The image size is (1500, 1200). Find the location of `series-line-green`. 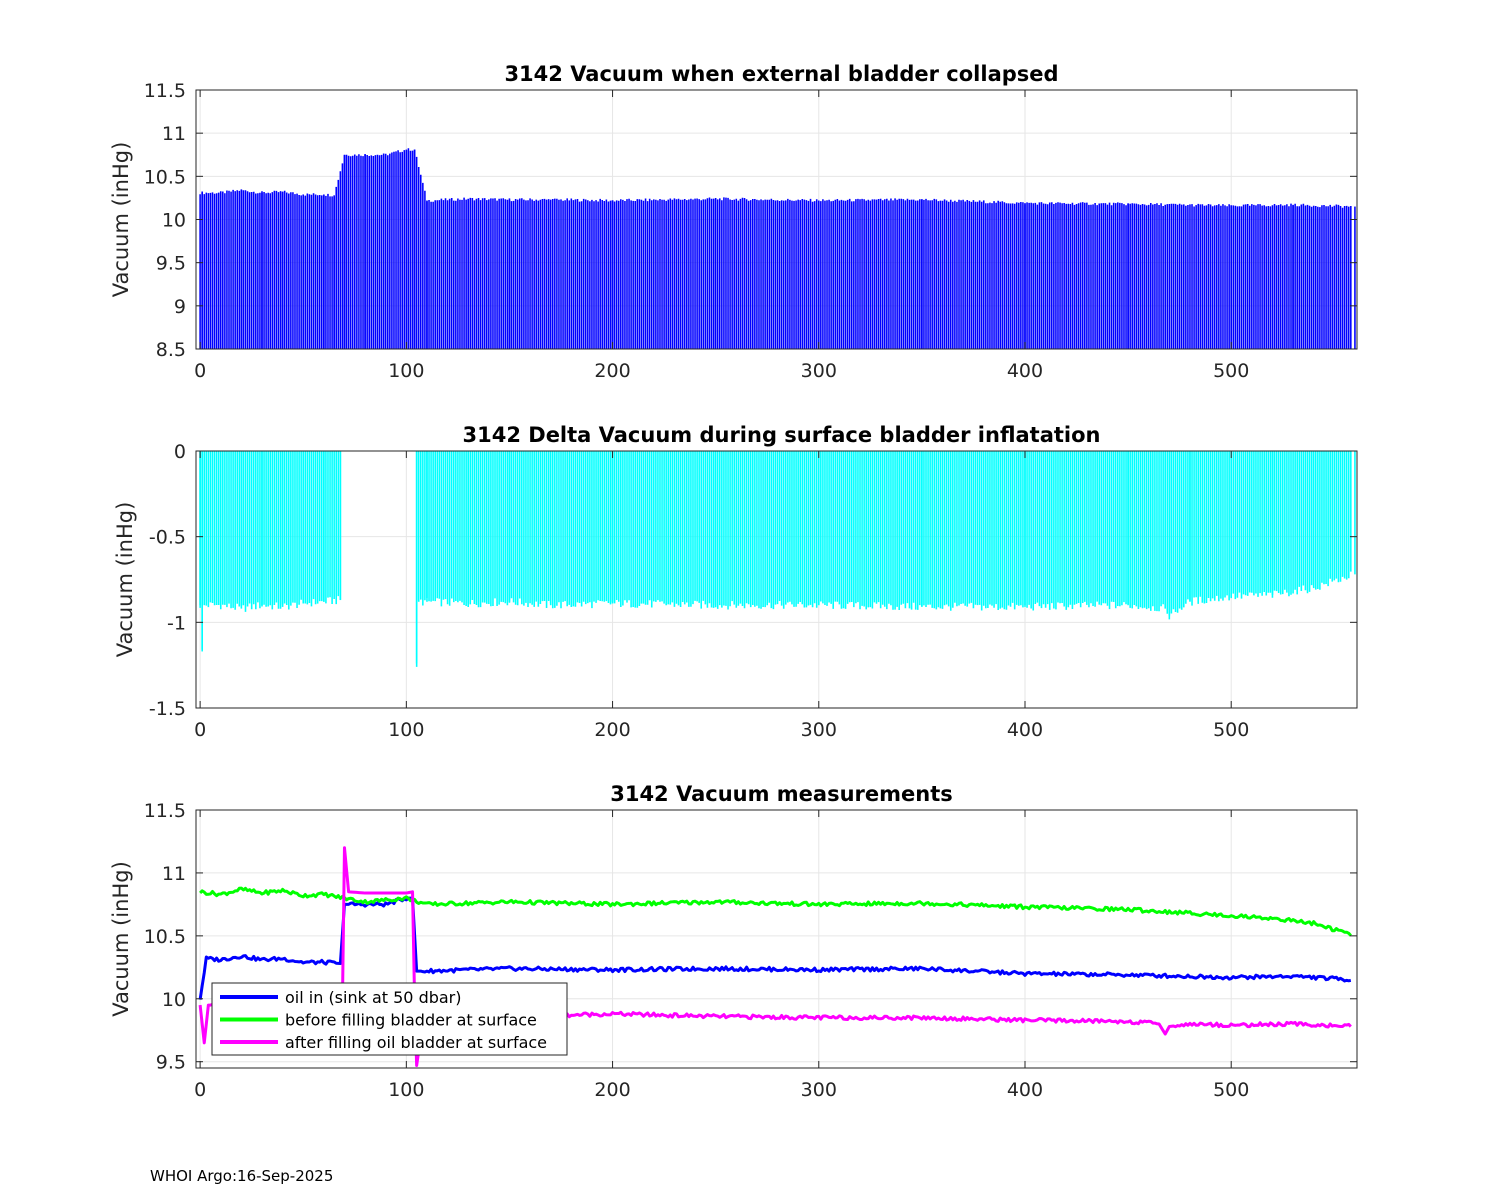

series-line-green is located at coordinates (775, 911).